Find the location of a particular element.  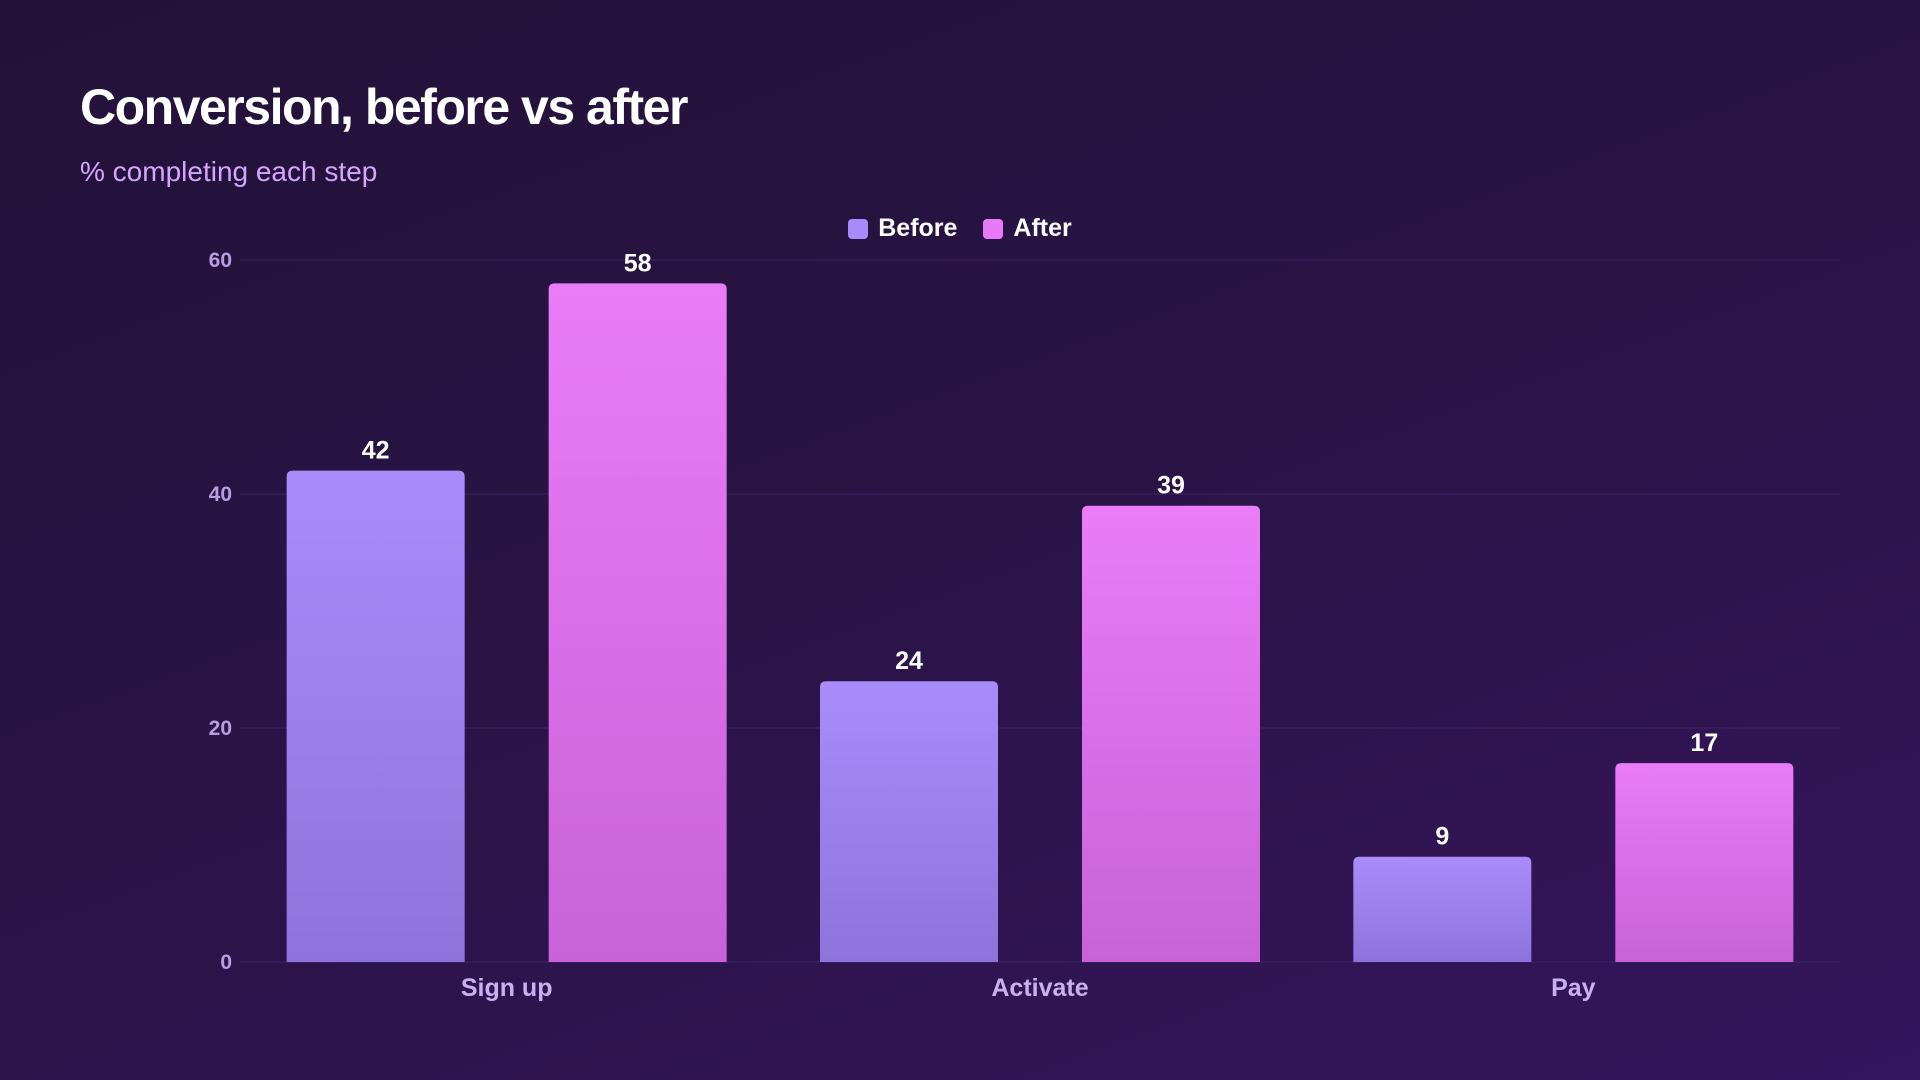

x-tick-label: Pay is located at coordinates (1573, 988).